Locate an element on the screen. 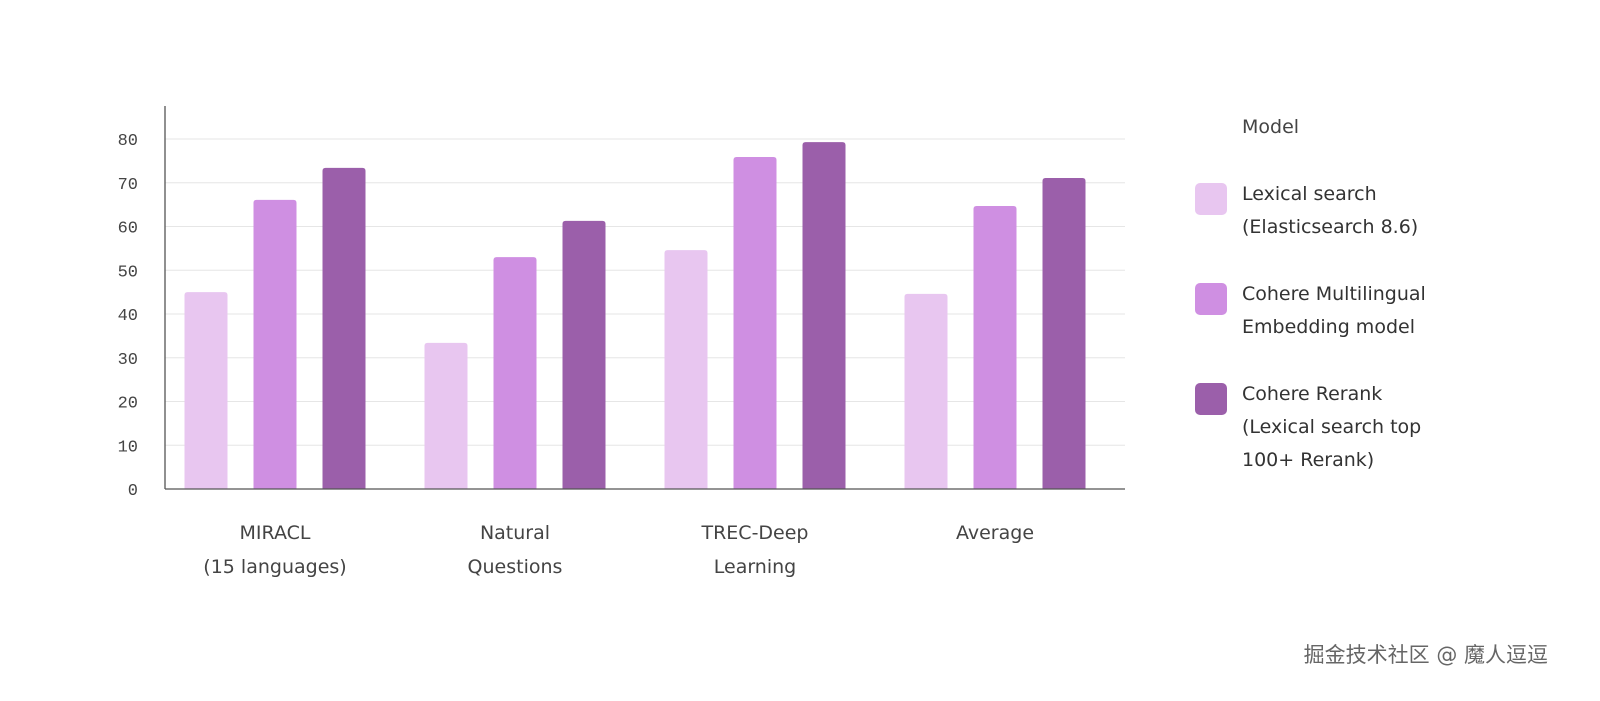  category-label: Questions is located at coordinates (515, 567).